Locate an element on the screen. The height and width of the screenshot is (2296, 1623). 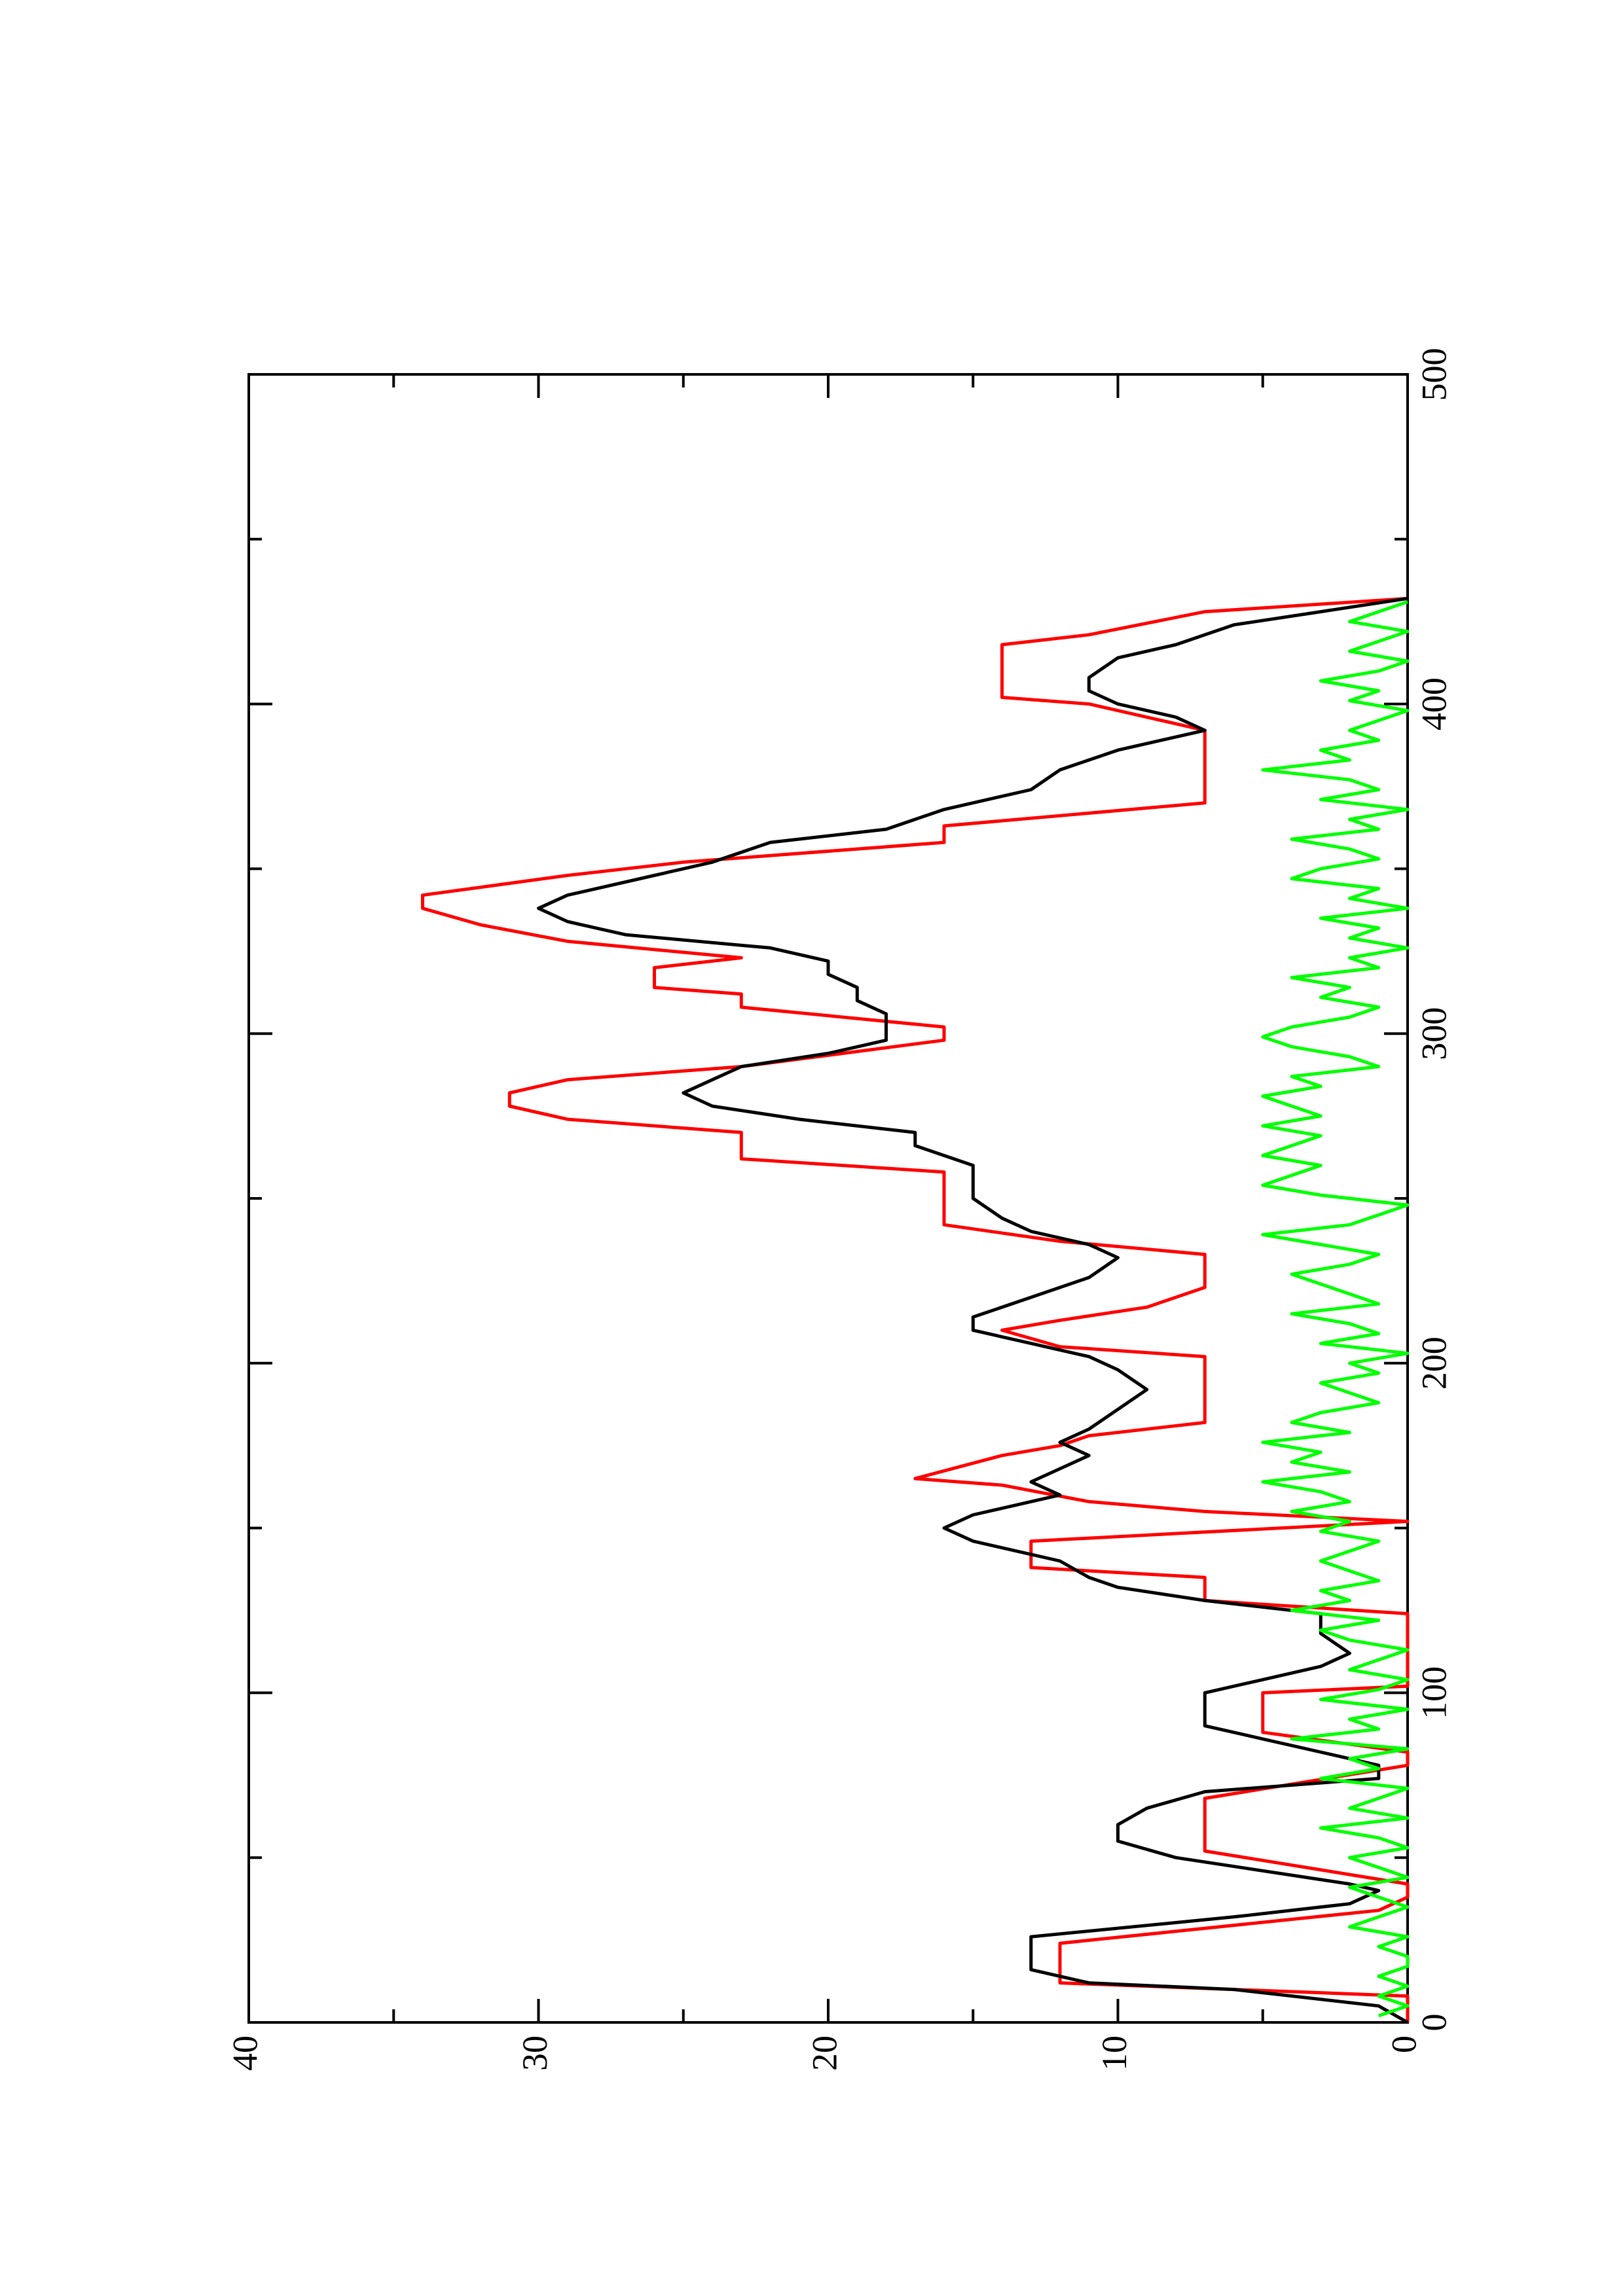
x-tick-label: 400 is located at coordinates (1433, 703).